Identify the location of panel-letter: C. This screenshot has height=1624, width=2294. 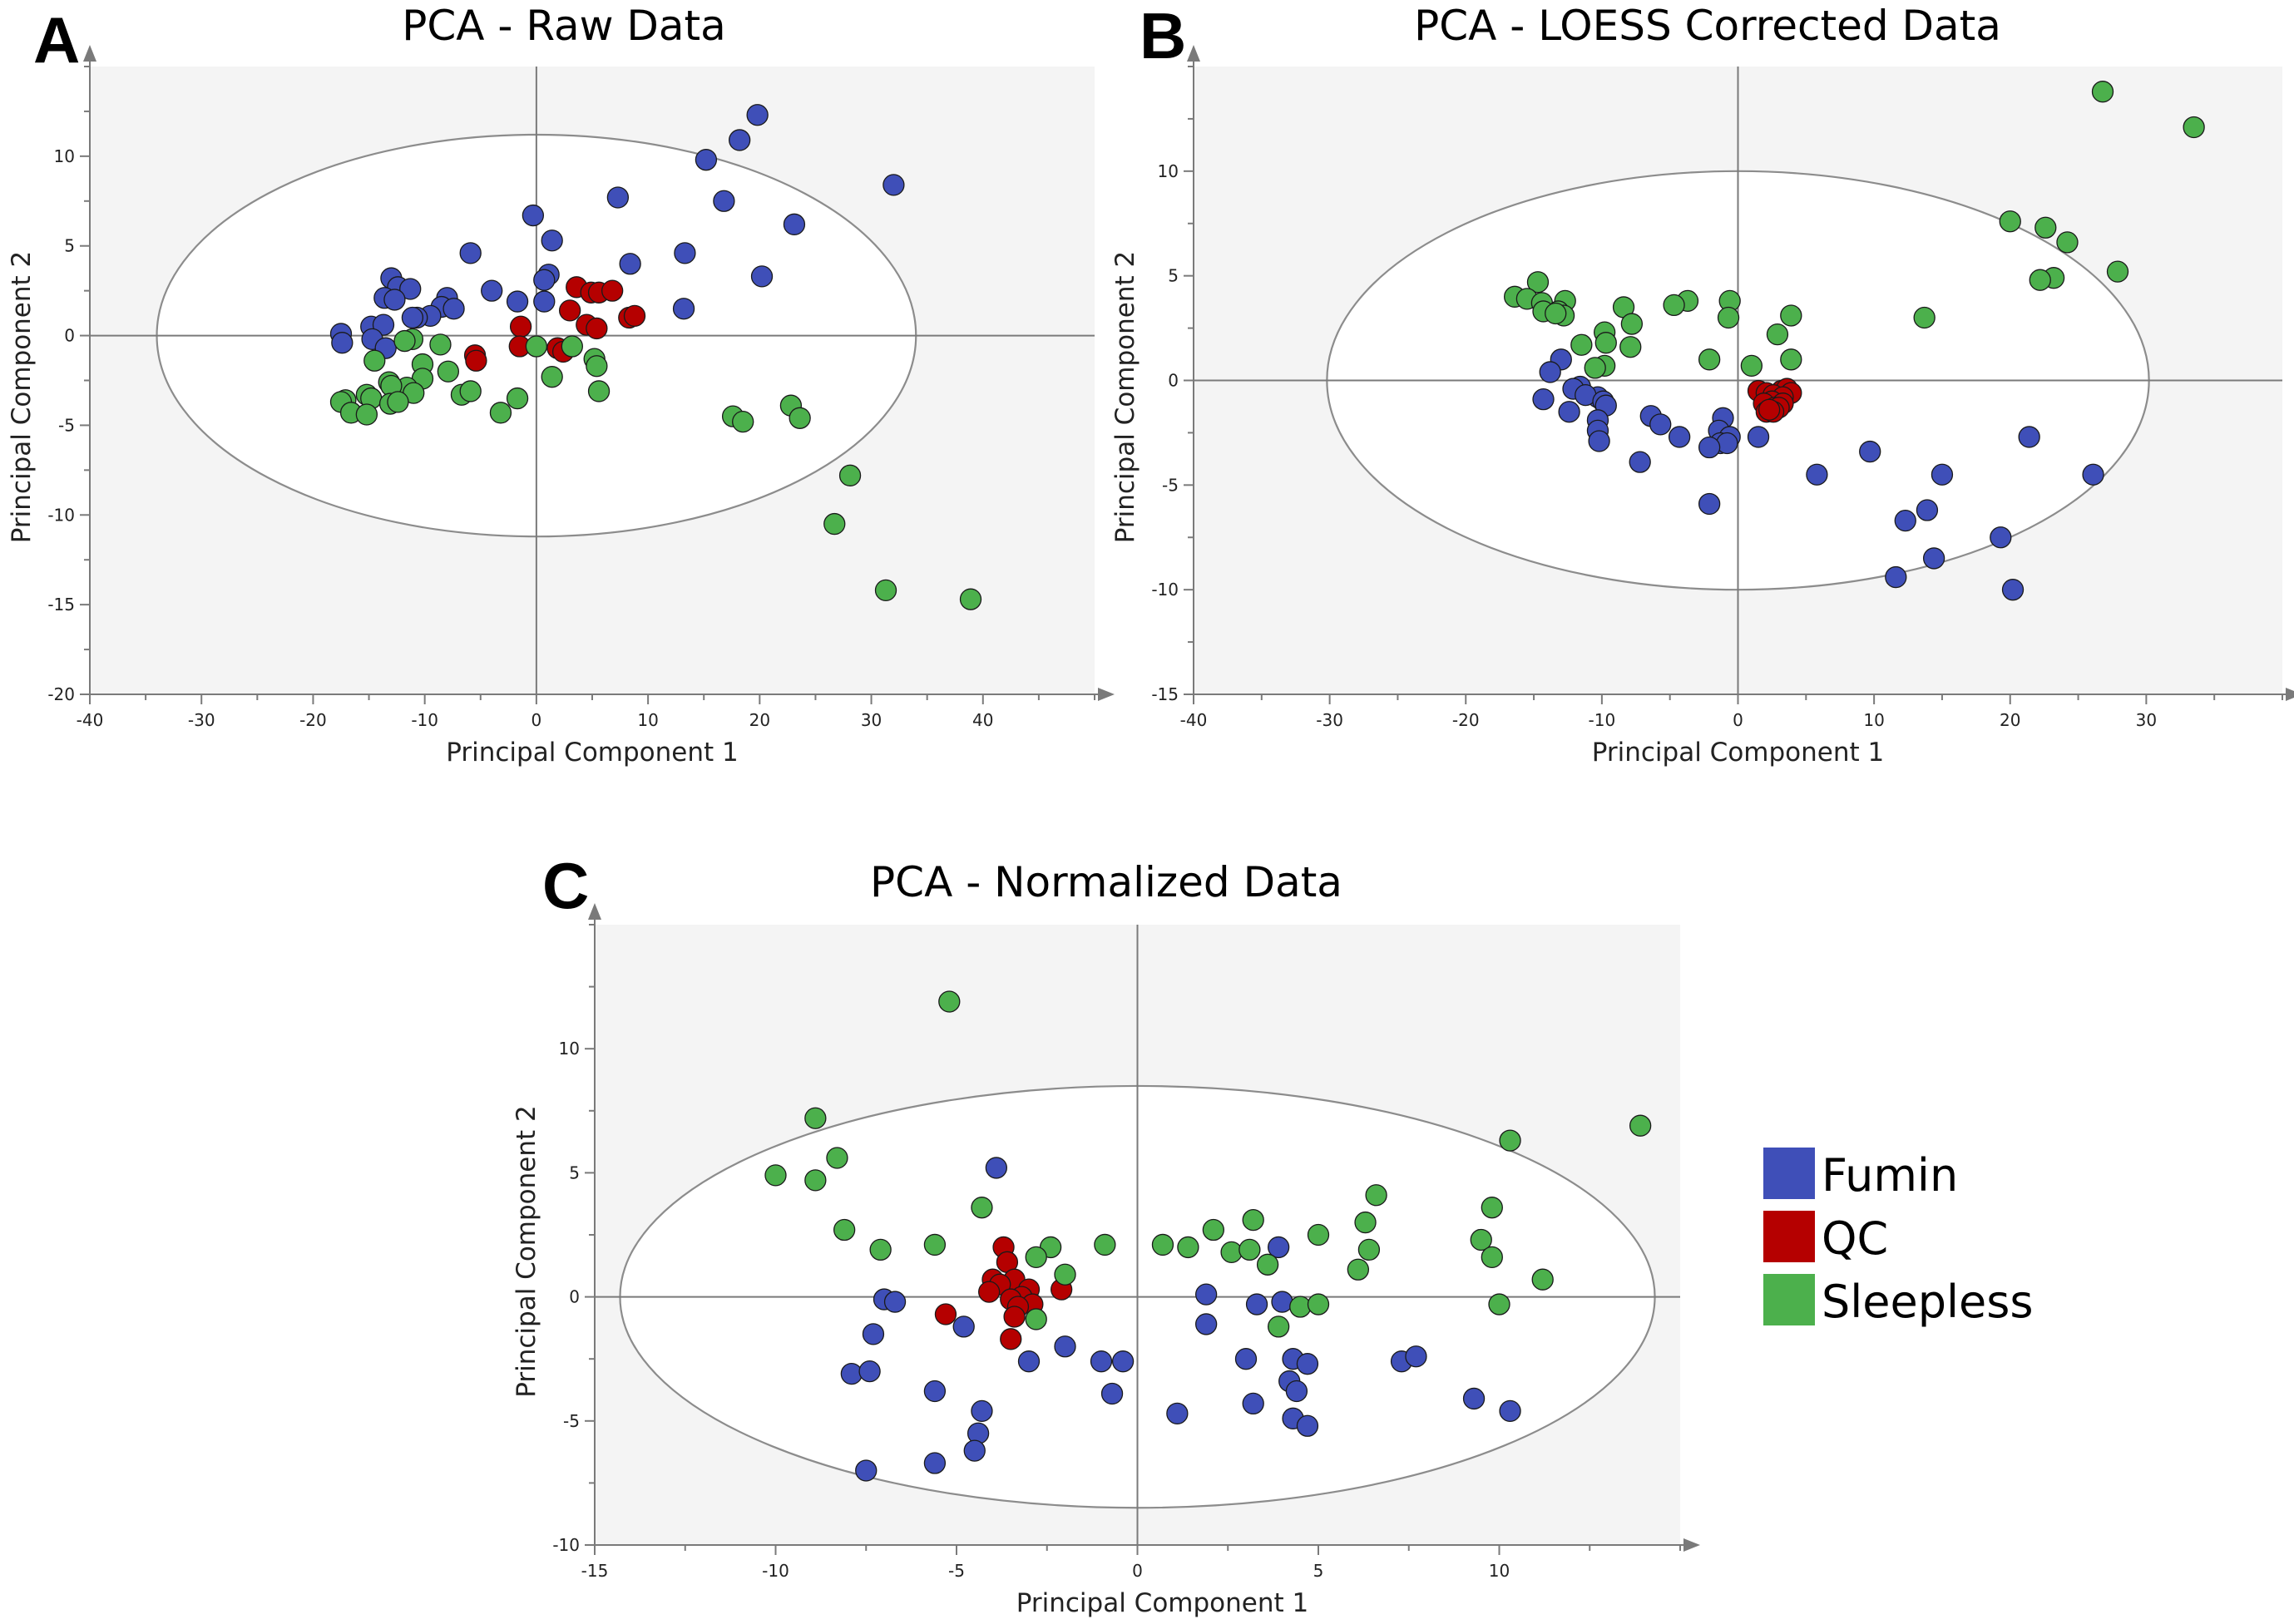
(565, 886).